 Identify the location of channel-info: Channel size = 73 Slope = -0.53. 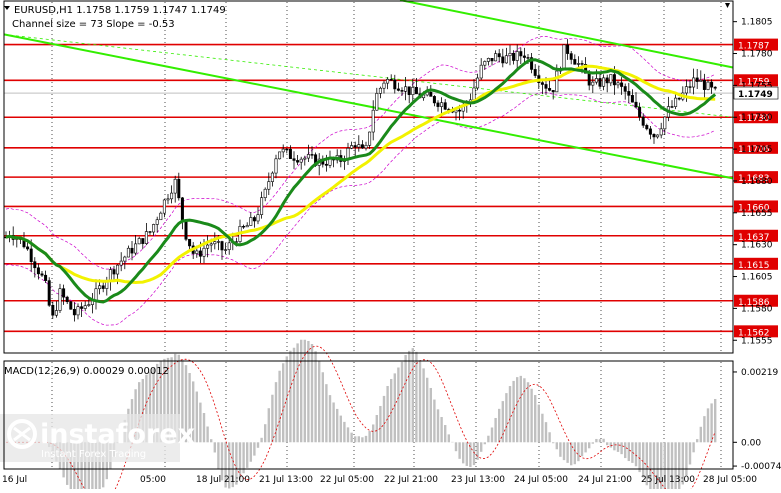
(93, 24).